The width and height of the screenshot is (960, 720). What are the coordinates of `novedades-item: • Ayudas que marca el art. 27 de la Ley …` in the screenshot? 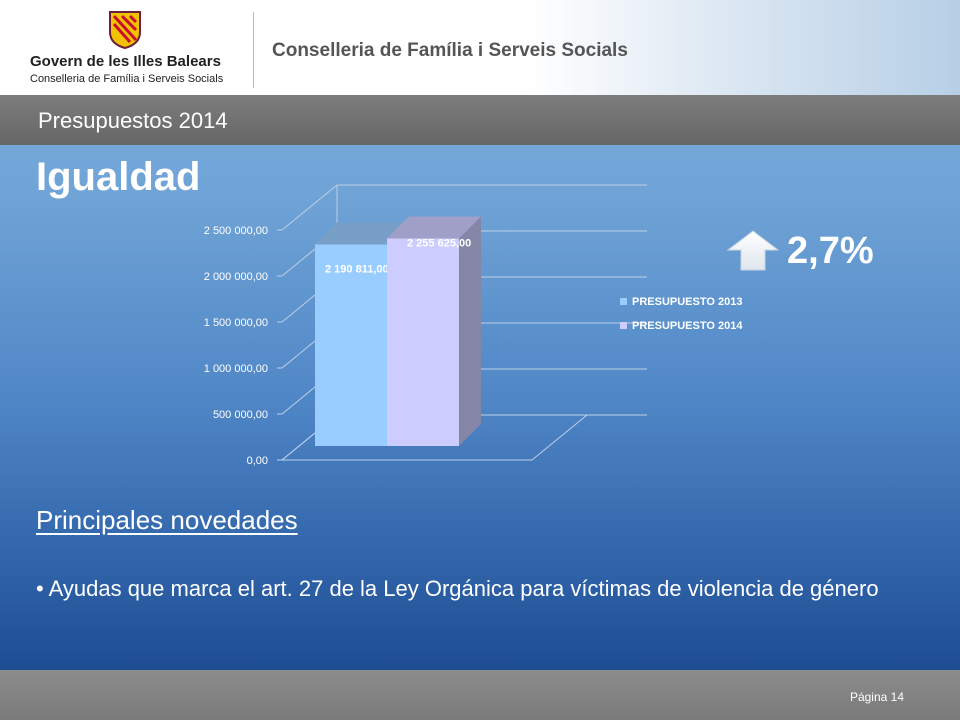 It's located at (457, 588).